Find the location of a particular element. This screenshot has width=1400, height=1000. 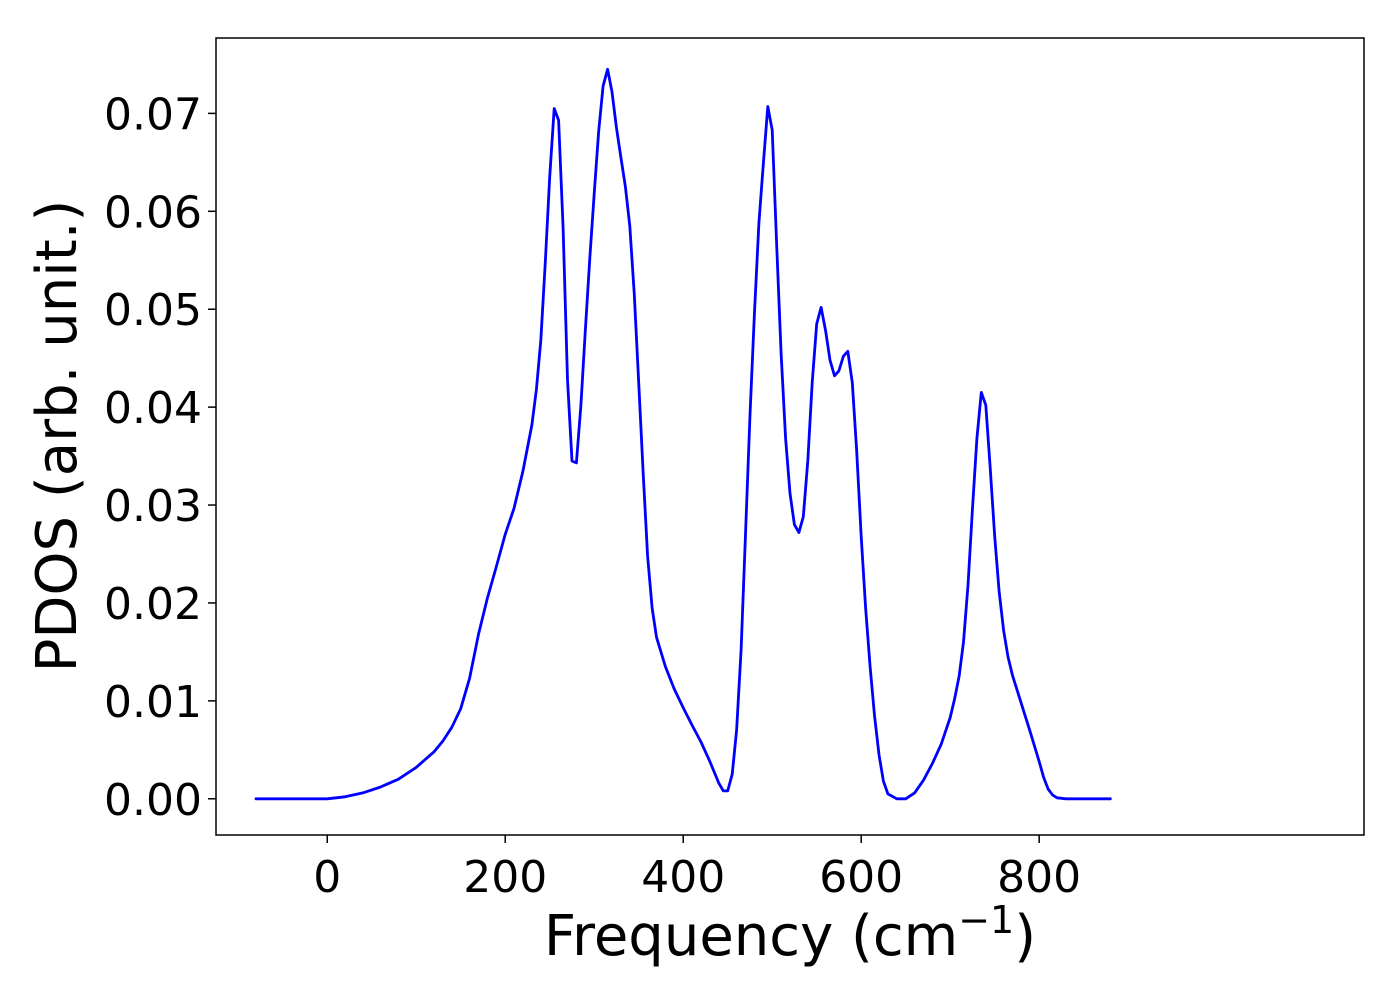

x-axis-label: Frequency (cm−1) is located at coordinates (790, 933).